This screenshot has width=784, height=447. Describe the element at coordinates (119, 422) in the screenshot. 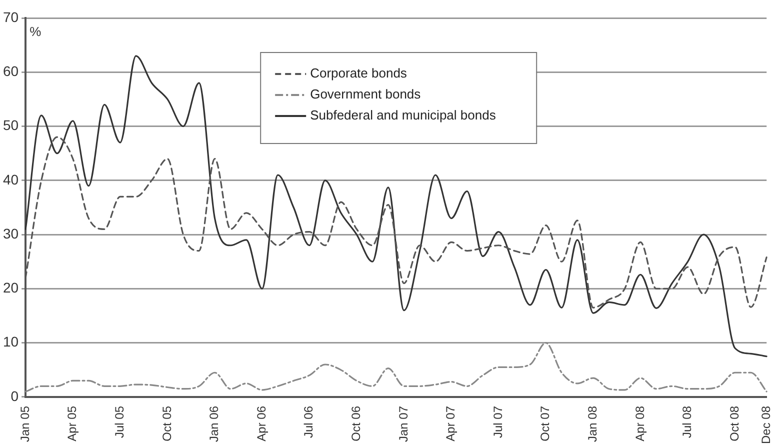

I see `x-tick-label: Jul 05` at that location.